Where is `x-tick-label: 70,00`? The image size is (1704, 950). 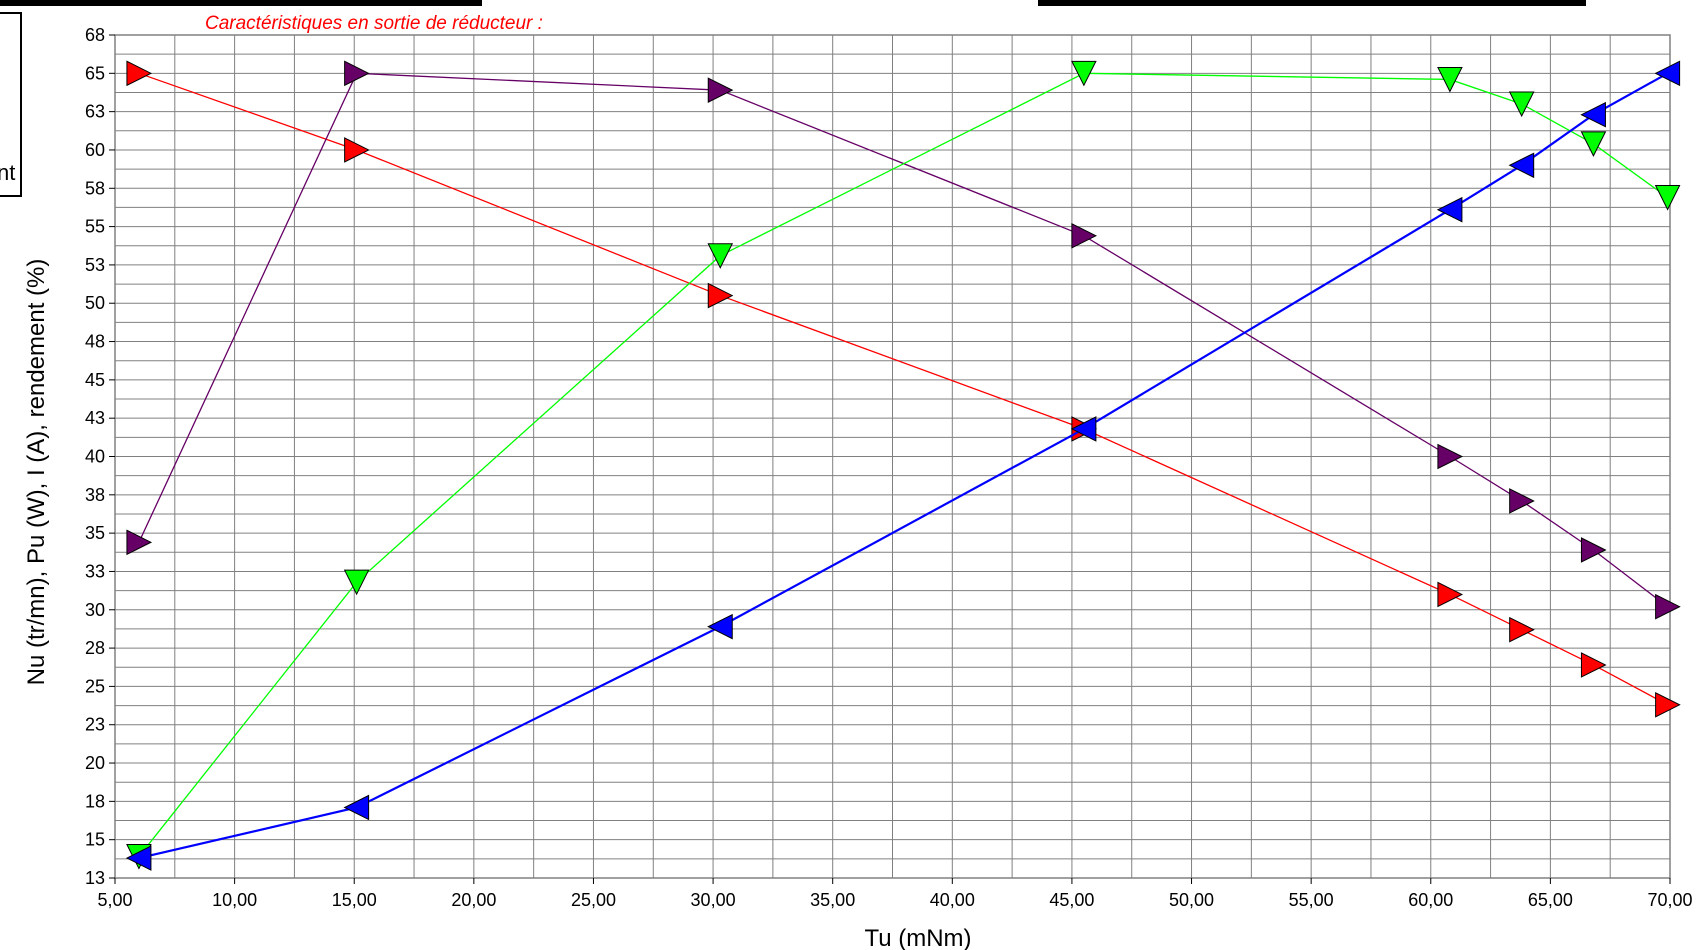
x-tick-label: 70,00 is located at coordinates (1669, 900).